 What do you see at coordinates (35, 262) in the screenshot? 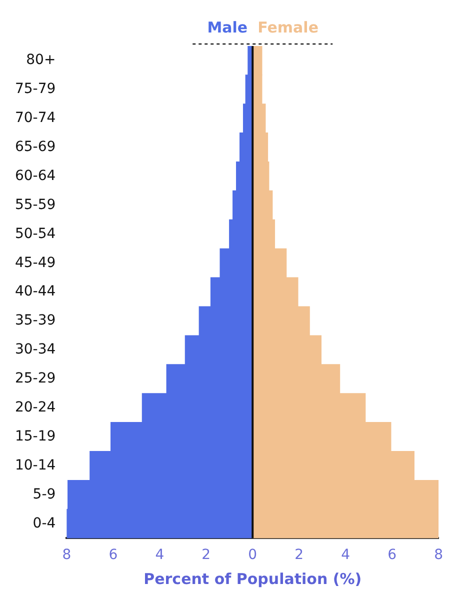
I see `y-tick-label: 45-49` at bounding box center [35, 262].